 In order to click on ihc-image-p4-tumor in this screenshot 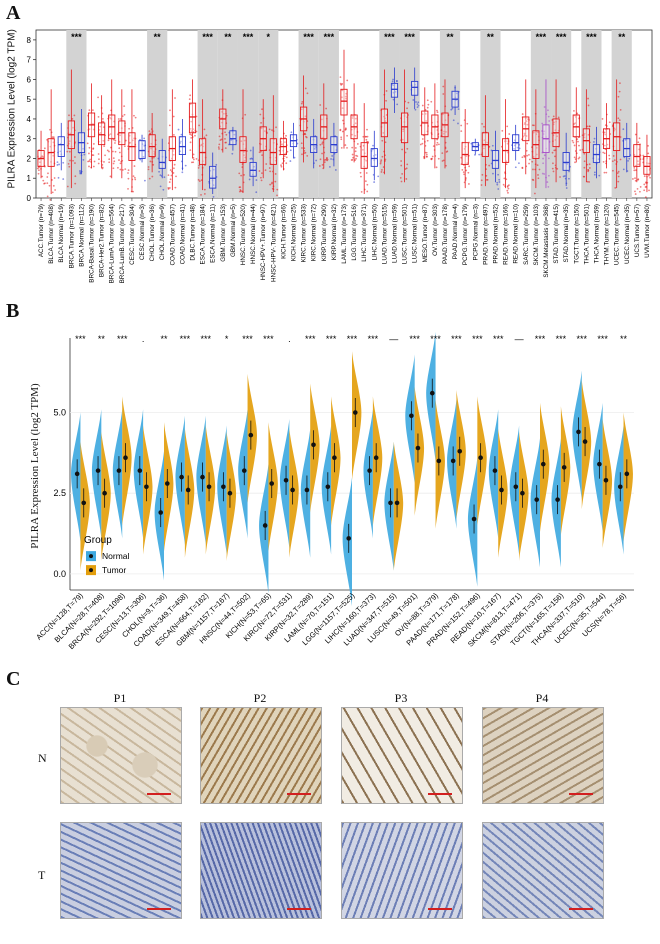, I will do `click(543, 870)`.